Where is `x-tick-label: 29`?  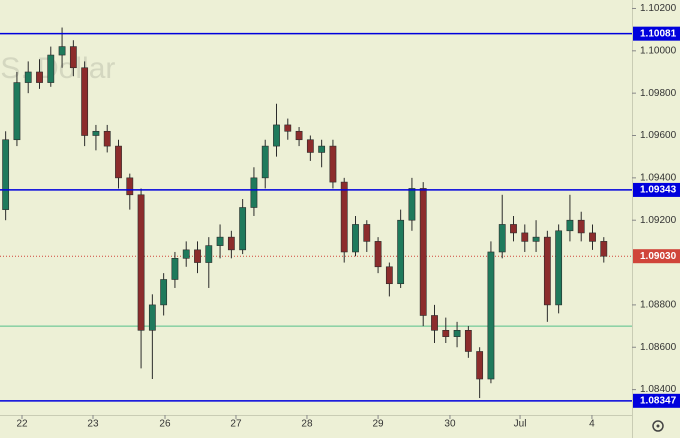 x-tick-label: 29 is located at coordinates (379, 424).